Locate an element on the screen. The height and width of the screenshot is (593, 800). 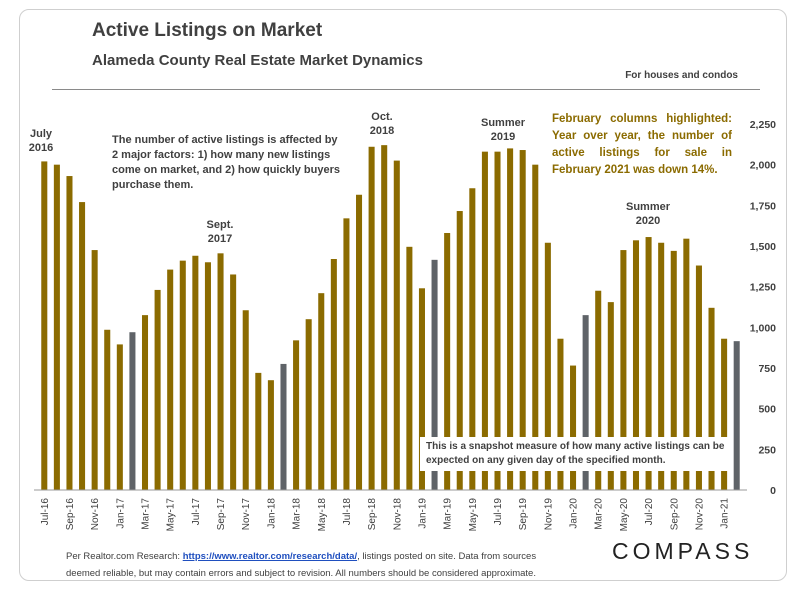
x-tick-label-jul-16: Jul-16 is located at coordinates (45, 512).